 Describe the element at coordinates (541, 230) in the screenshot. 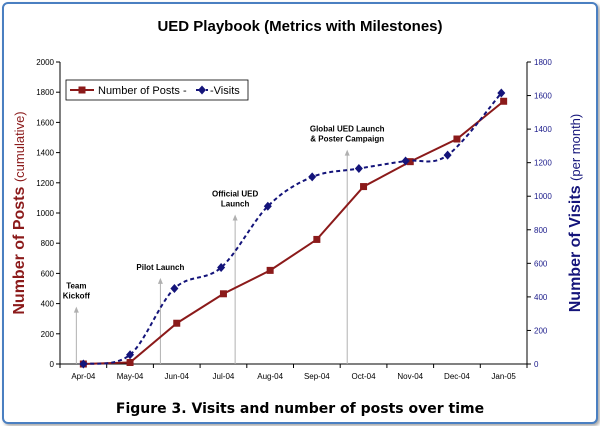

I see `y-right-tick-label: 800` at that location.